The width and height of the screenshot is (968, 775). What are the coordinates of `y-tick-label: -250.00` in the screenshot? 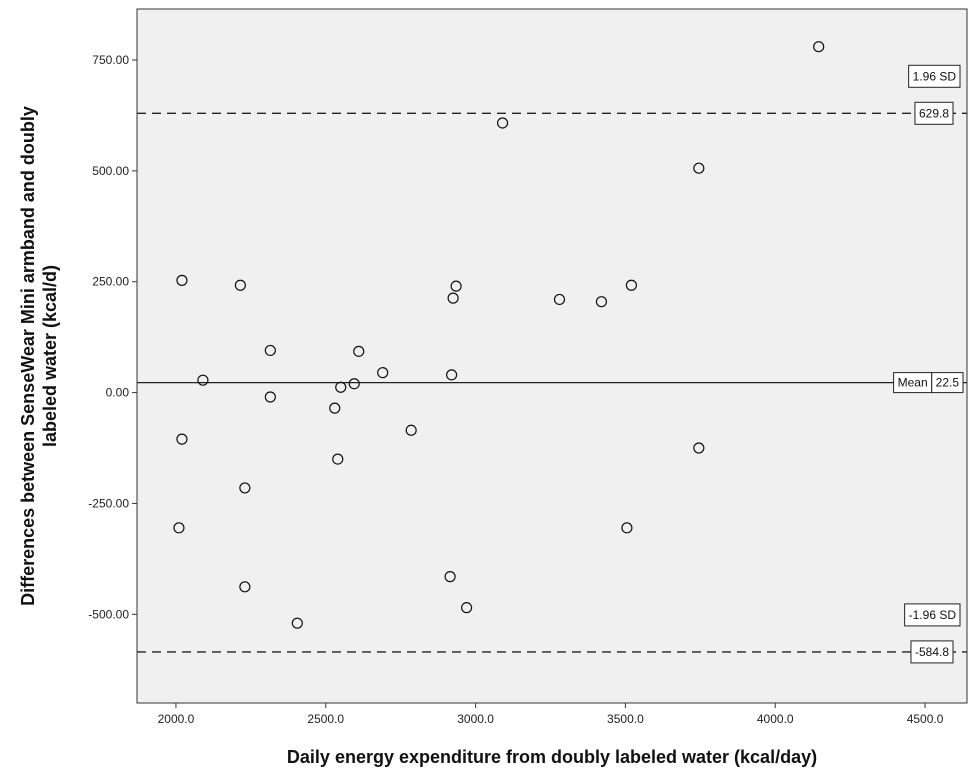 It's located at (108, 503).